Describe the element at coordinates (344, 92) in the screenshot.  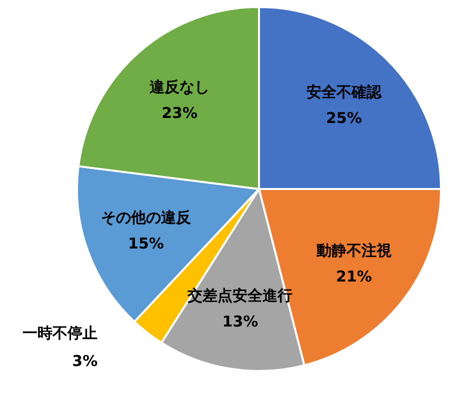
I see `slice-label: 安全不確認` at that location.